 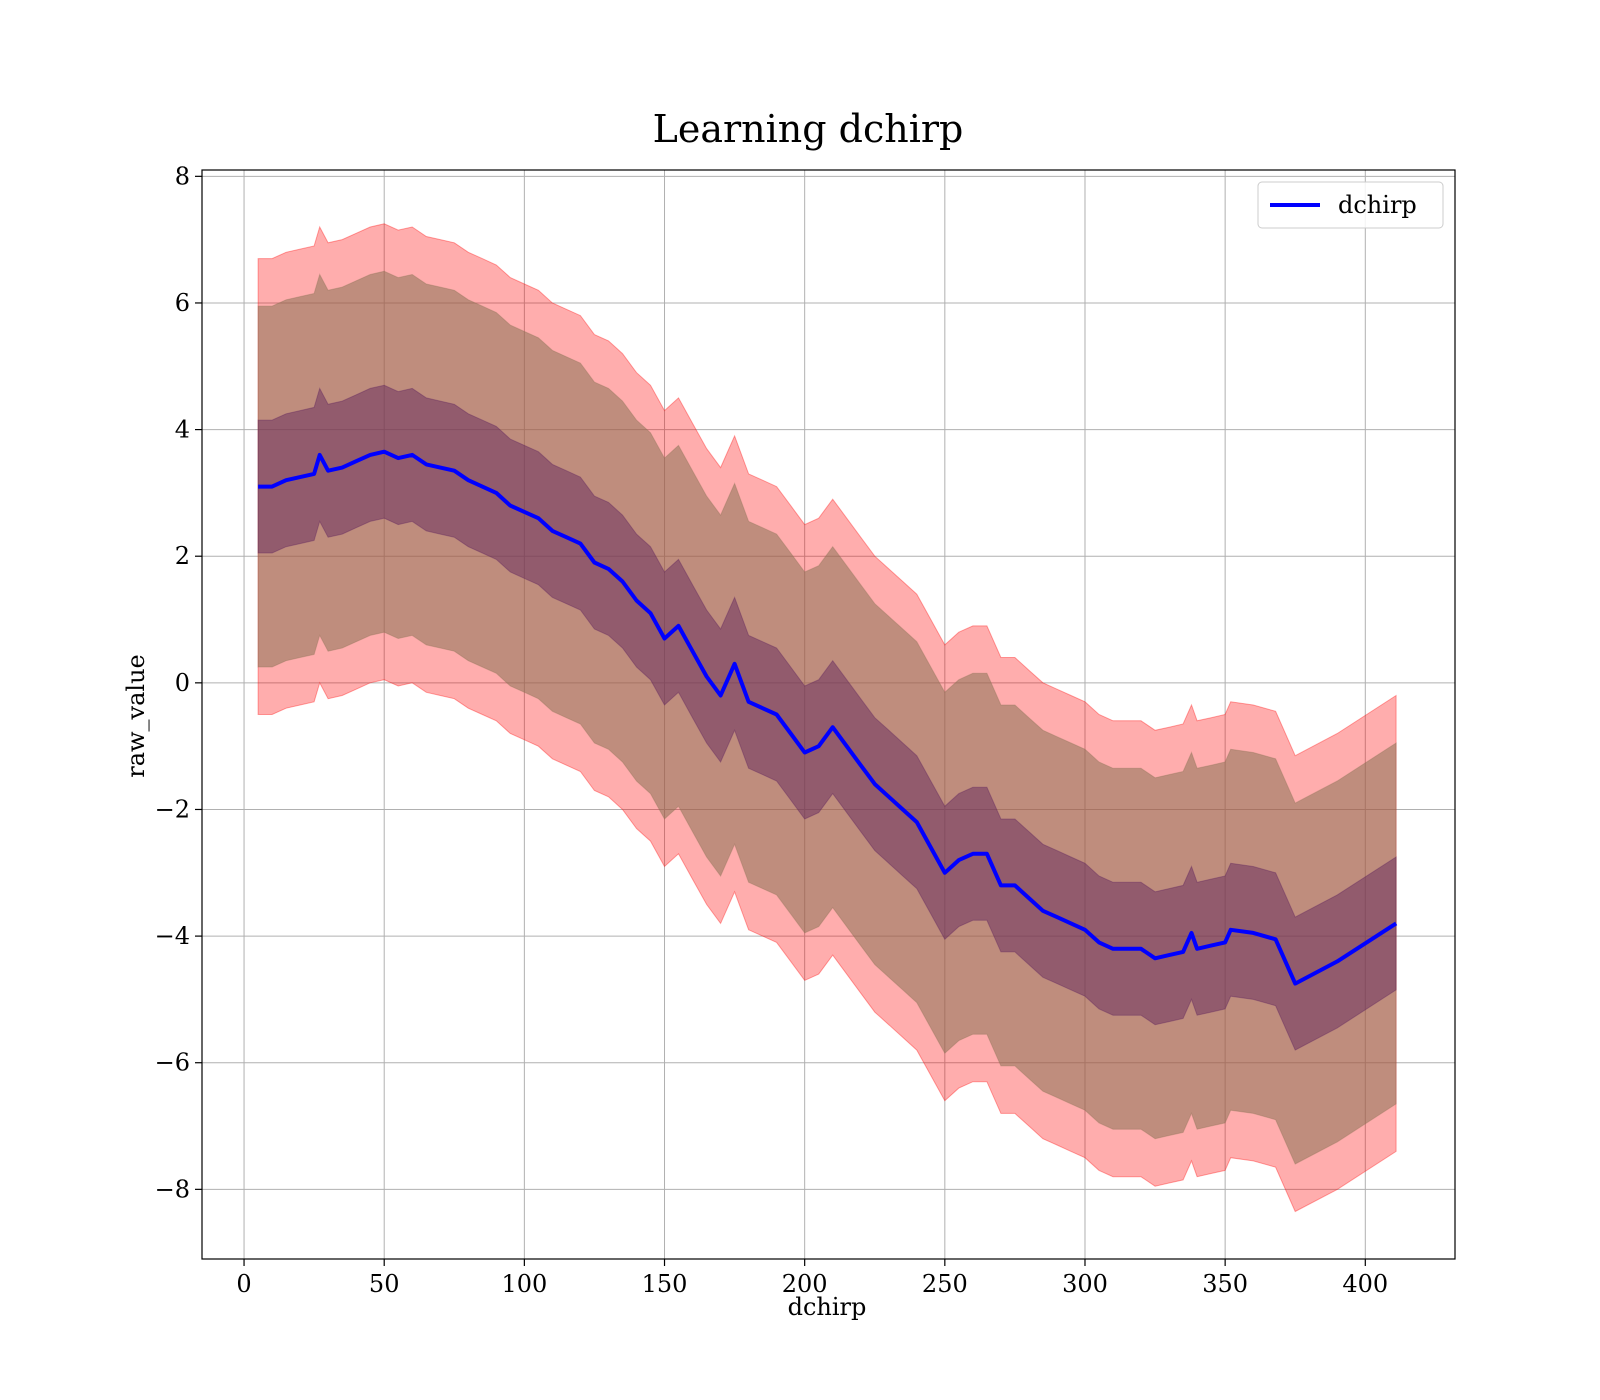 What do you see at coordinates (1365, 1284) in the screenshot?
I see `x-tick-label: 400` at bounding box center [1365, 1284].